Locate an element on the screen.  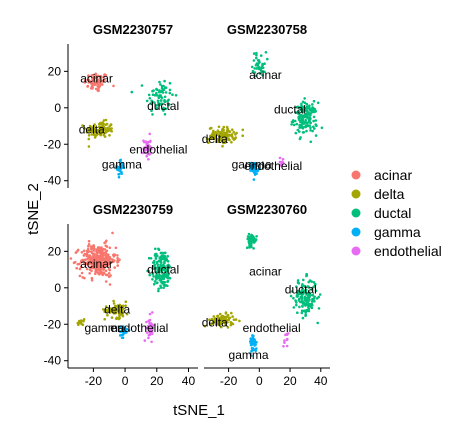
y-tick-label: 0 is located at coordinates (57, 108).